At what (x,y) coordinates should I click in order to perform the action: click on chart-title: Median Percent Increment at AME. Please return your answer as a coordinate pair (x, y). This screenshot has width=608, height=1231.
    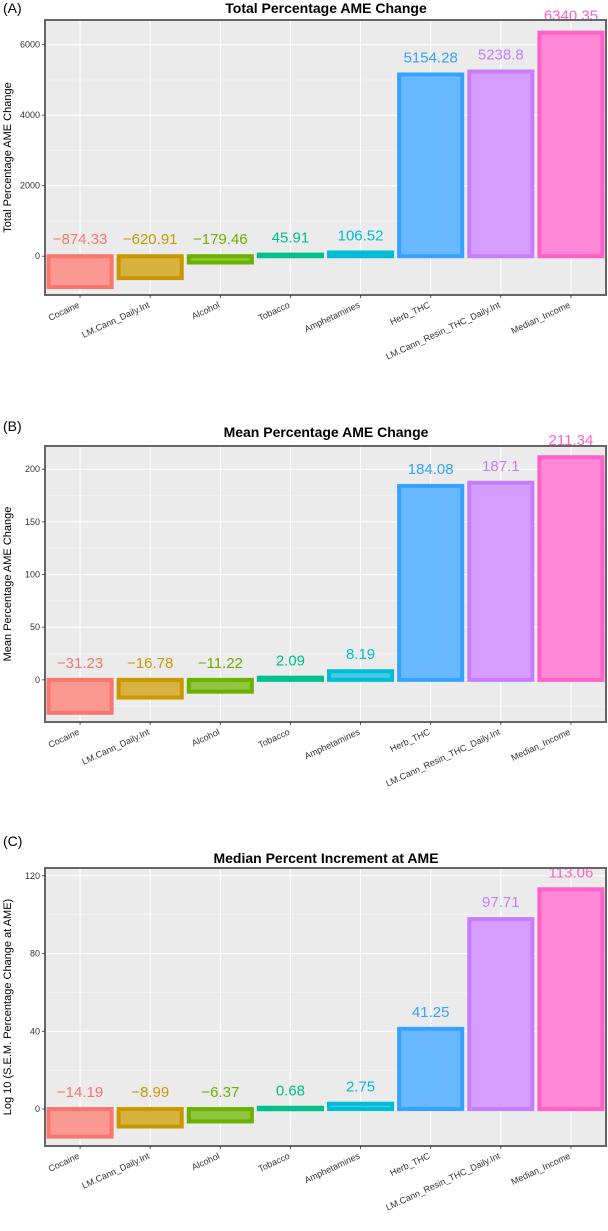
    Looking at the image, I should click on (326, 858).